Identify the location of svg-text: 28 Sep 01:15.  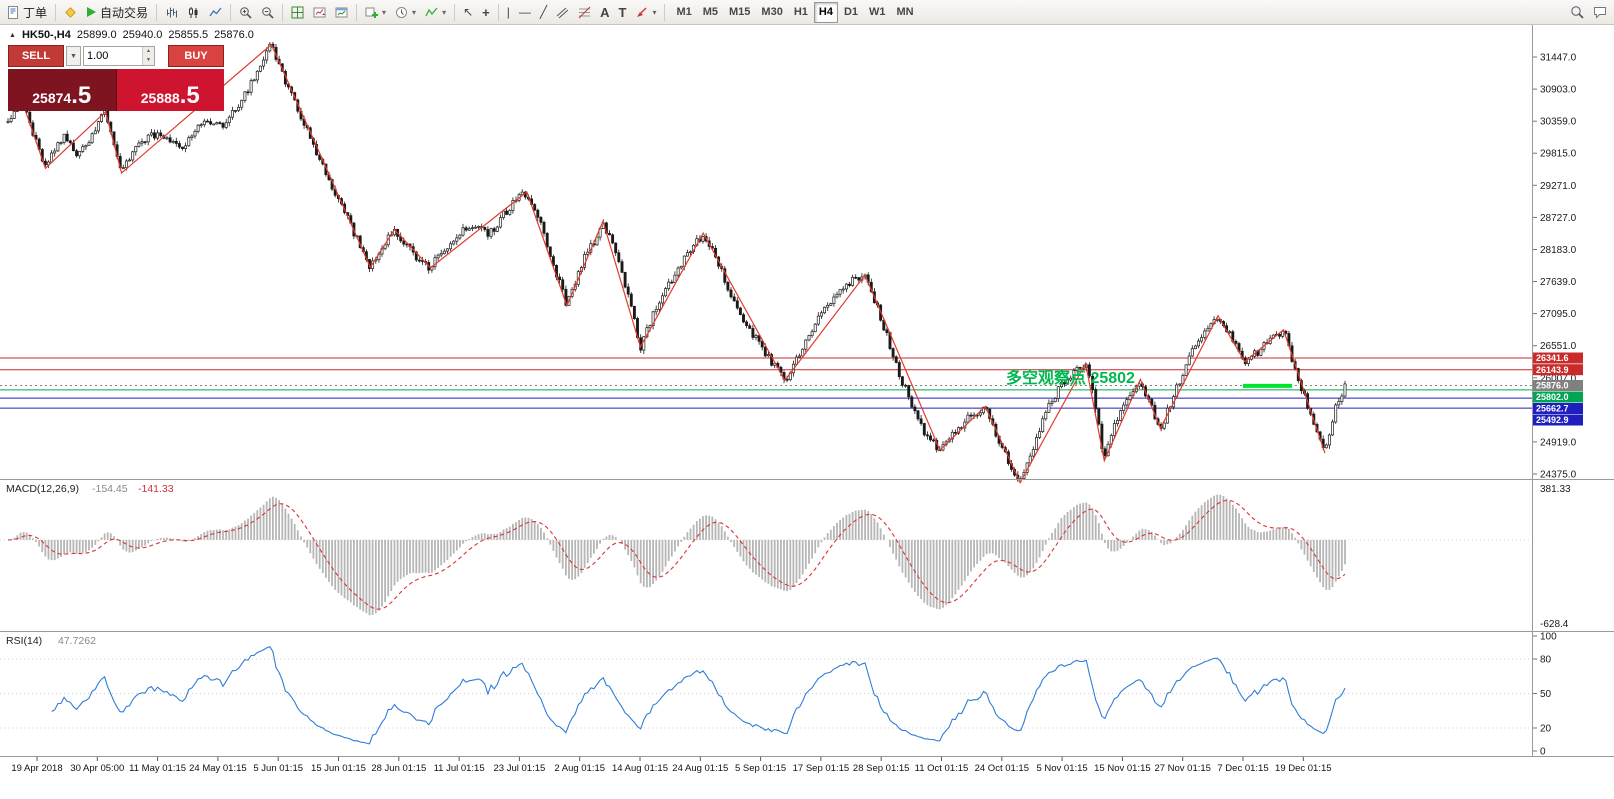
(881, 768).